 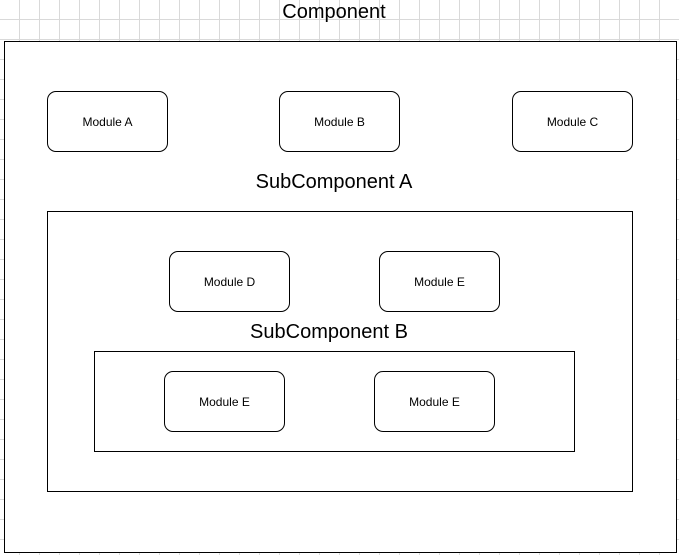 I want to click on module-b-label: Module B, so click(x=339, y=121).